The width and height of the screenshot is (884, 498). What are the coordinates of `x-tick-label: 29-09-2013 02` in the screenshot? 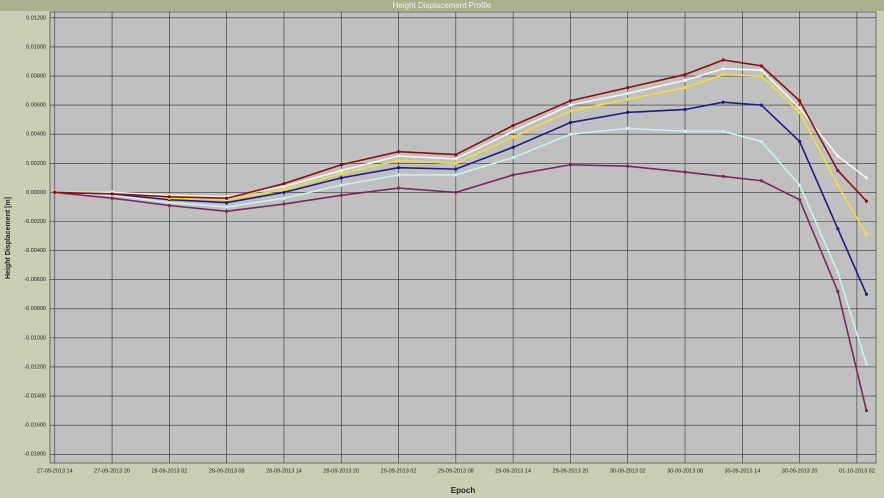 It's located at (399, 471).